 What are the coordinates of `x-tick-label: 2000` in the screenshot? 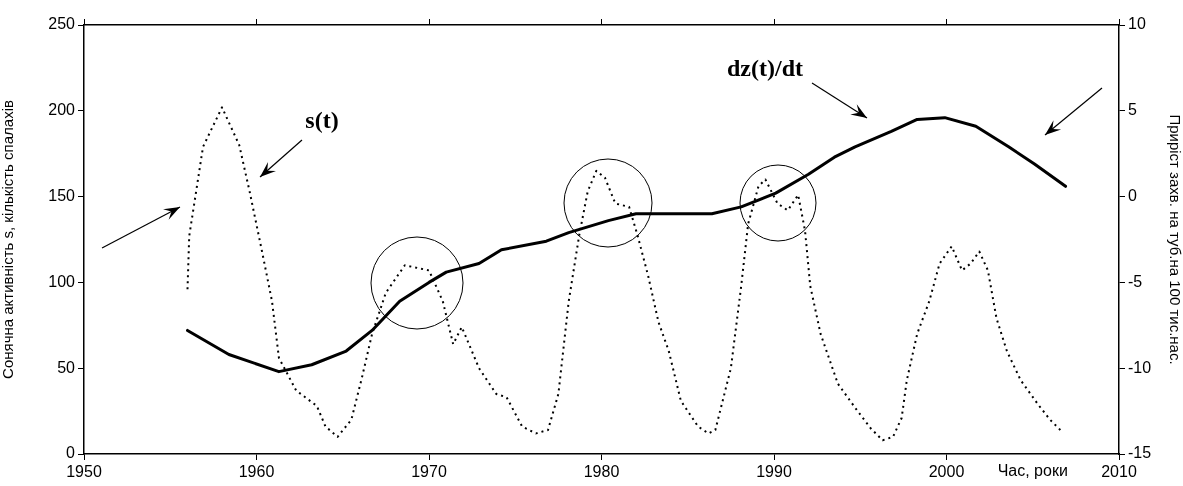 It's located at (946, 472).